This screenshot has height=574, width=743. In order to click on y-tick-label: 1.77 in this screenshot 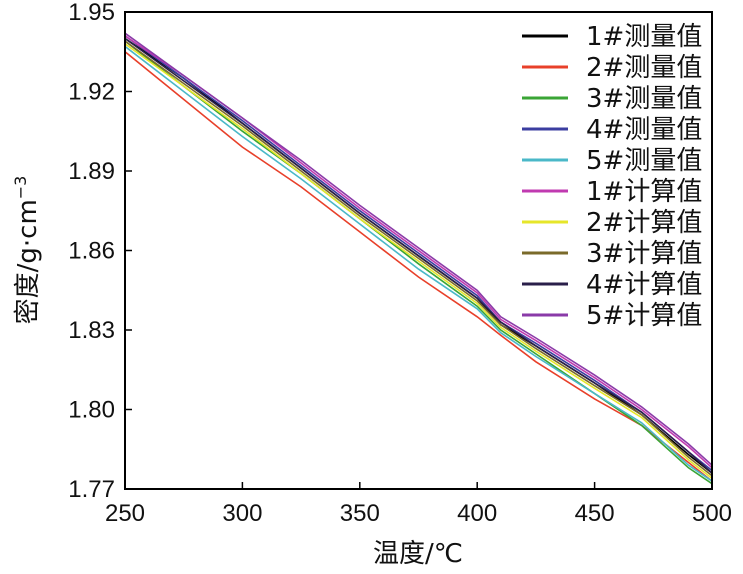, I will do `click(91, 489)`.